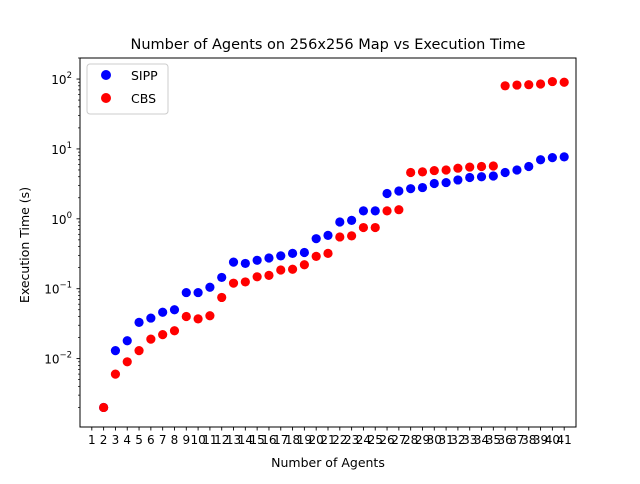 The image size is (640, 484). What do you see at coordinates (540, 440) in the screenshot?
I see `x-tick-label: 39` at bounding box center [540, 440].